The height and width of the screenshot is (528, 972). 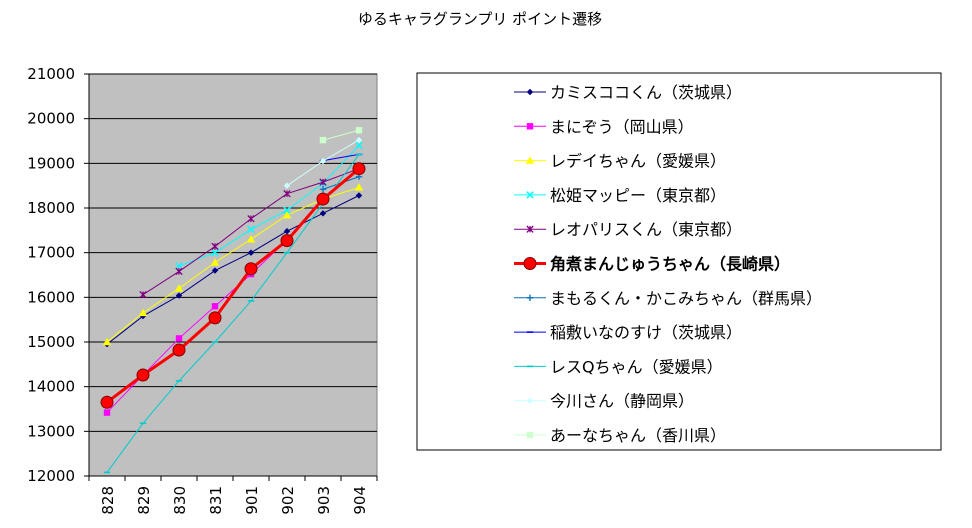 What do you see at coordinates (686, 298) in the screenshot?
I see `legend-label: まもるくん・かこみちゃん（群馬県）` at bounding box center [686, 298].